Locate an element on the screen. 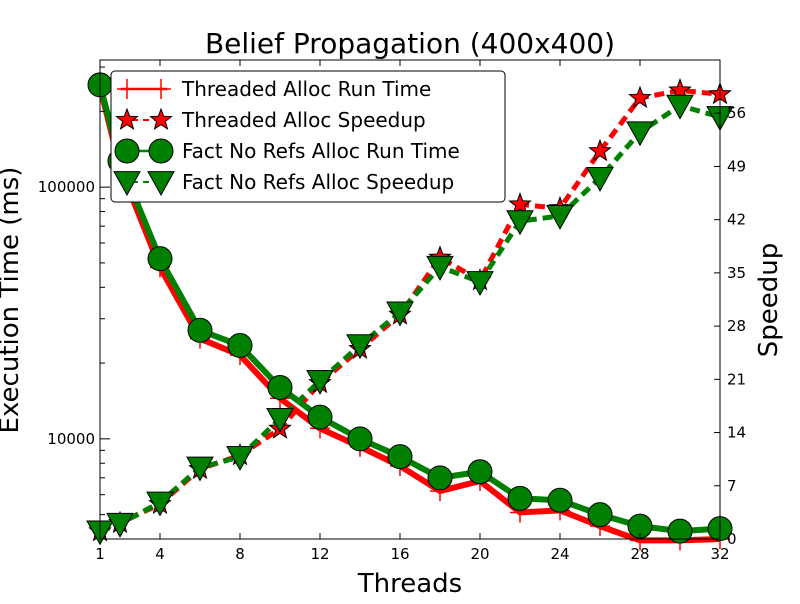 The image size is (800, 604). x-tick-label: 8 is located at coordinates (240, 554).